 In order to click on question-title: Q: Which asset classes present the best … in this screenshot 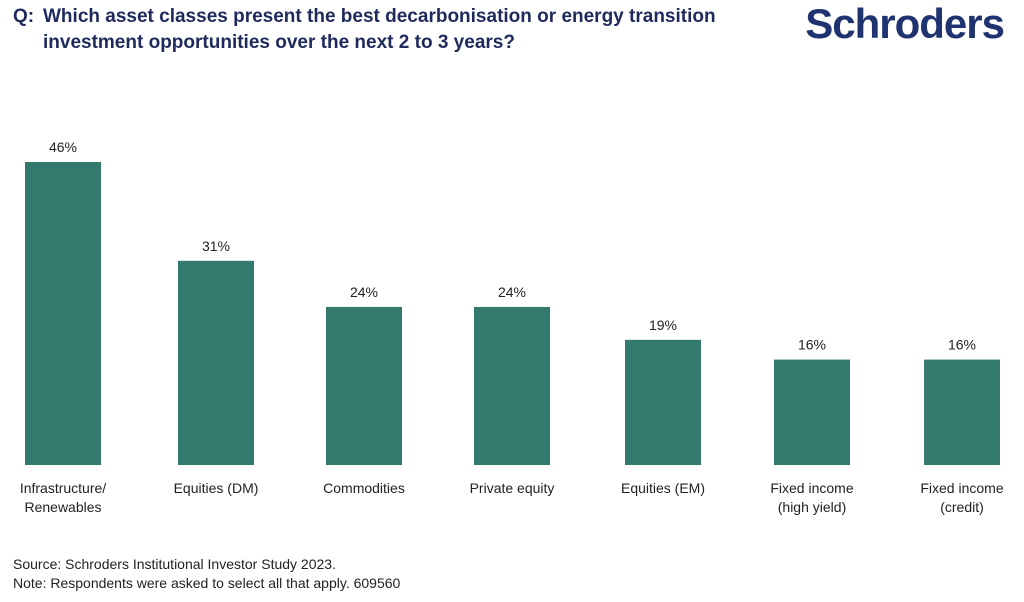, I will do `click(373, 30)`.